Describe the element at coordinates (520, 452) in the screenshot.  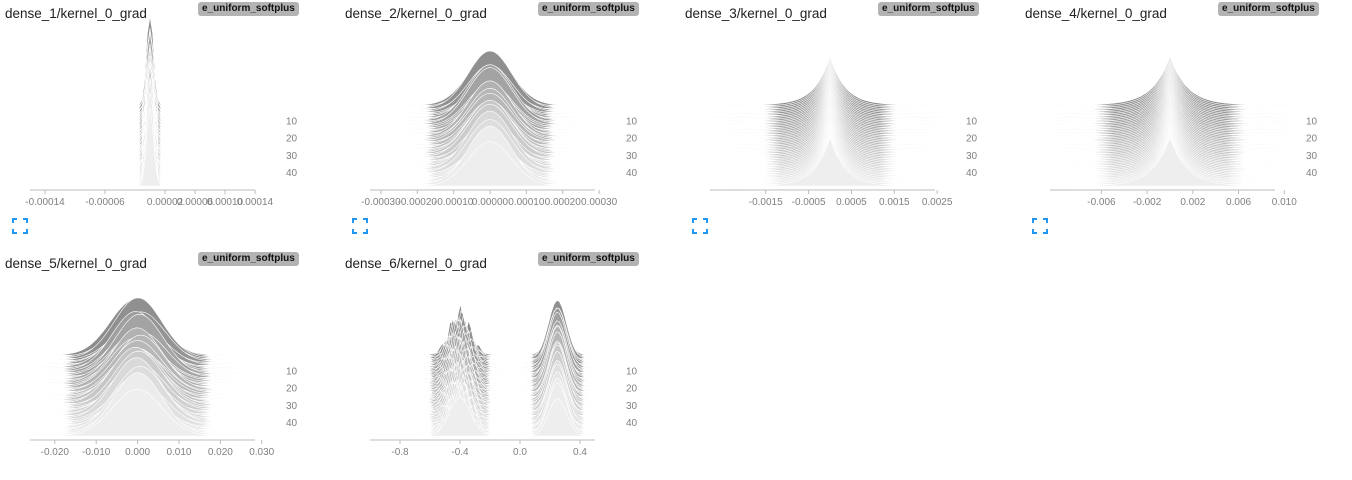
I see `x-tick-label: 0.0` at that location.